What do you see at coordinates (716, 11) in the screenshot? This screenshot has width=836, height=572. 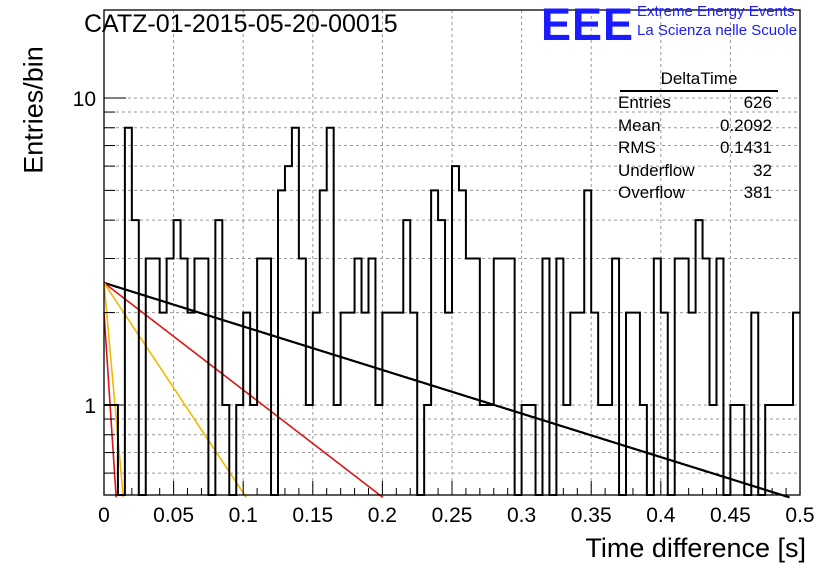 I see `eee-logo-line1: Extreme Energy Events` at bounding box center [716, 11].